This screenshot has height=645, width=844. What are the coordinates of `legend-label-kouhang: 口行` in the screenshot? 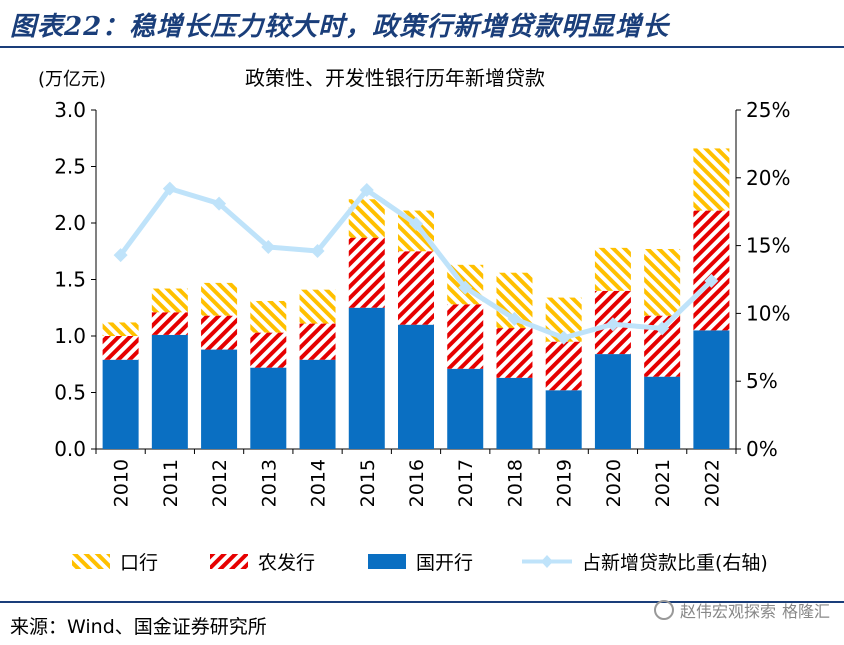 It's located at (139, 563).